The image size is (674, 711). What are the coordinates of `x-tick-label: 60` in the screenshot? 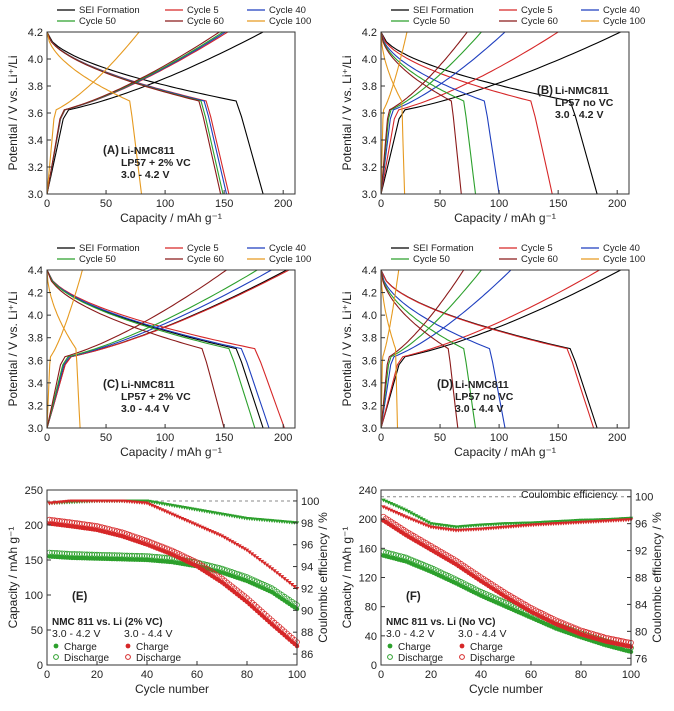 It's located at (531, 675).